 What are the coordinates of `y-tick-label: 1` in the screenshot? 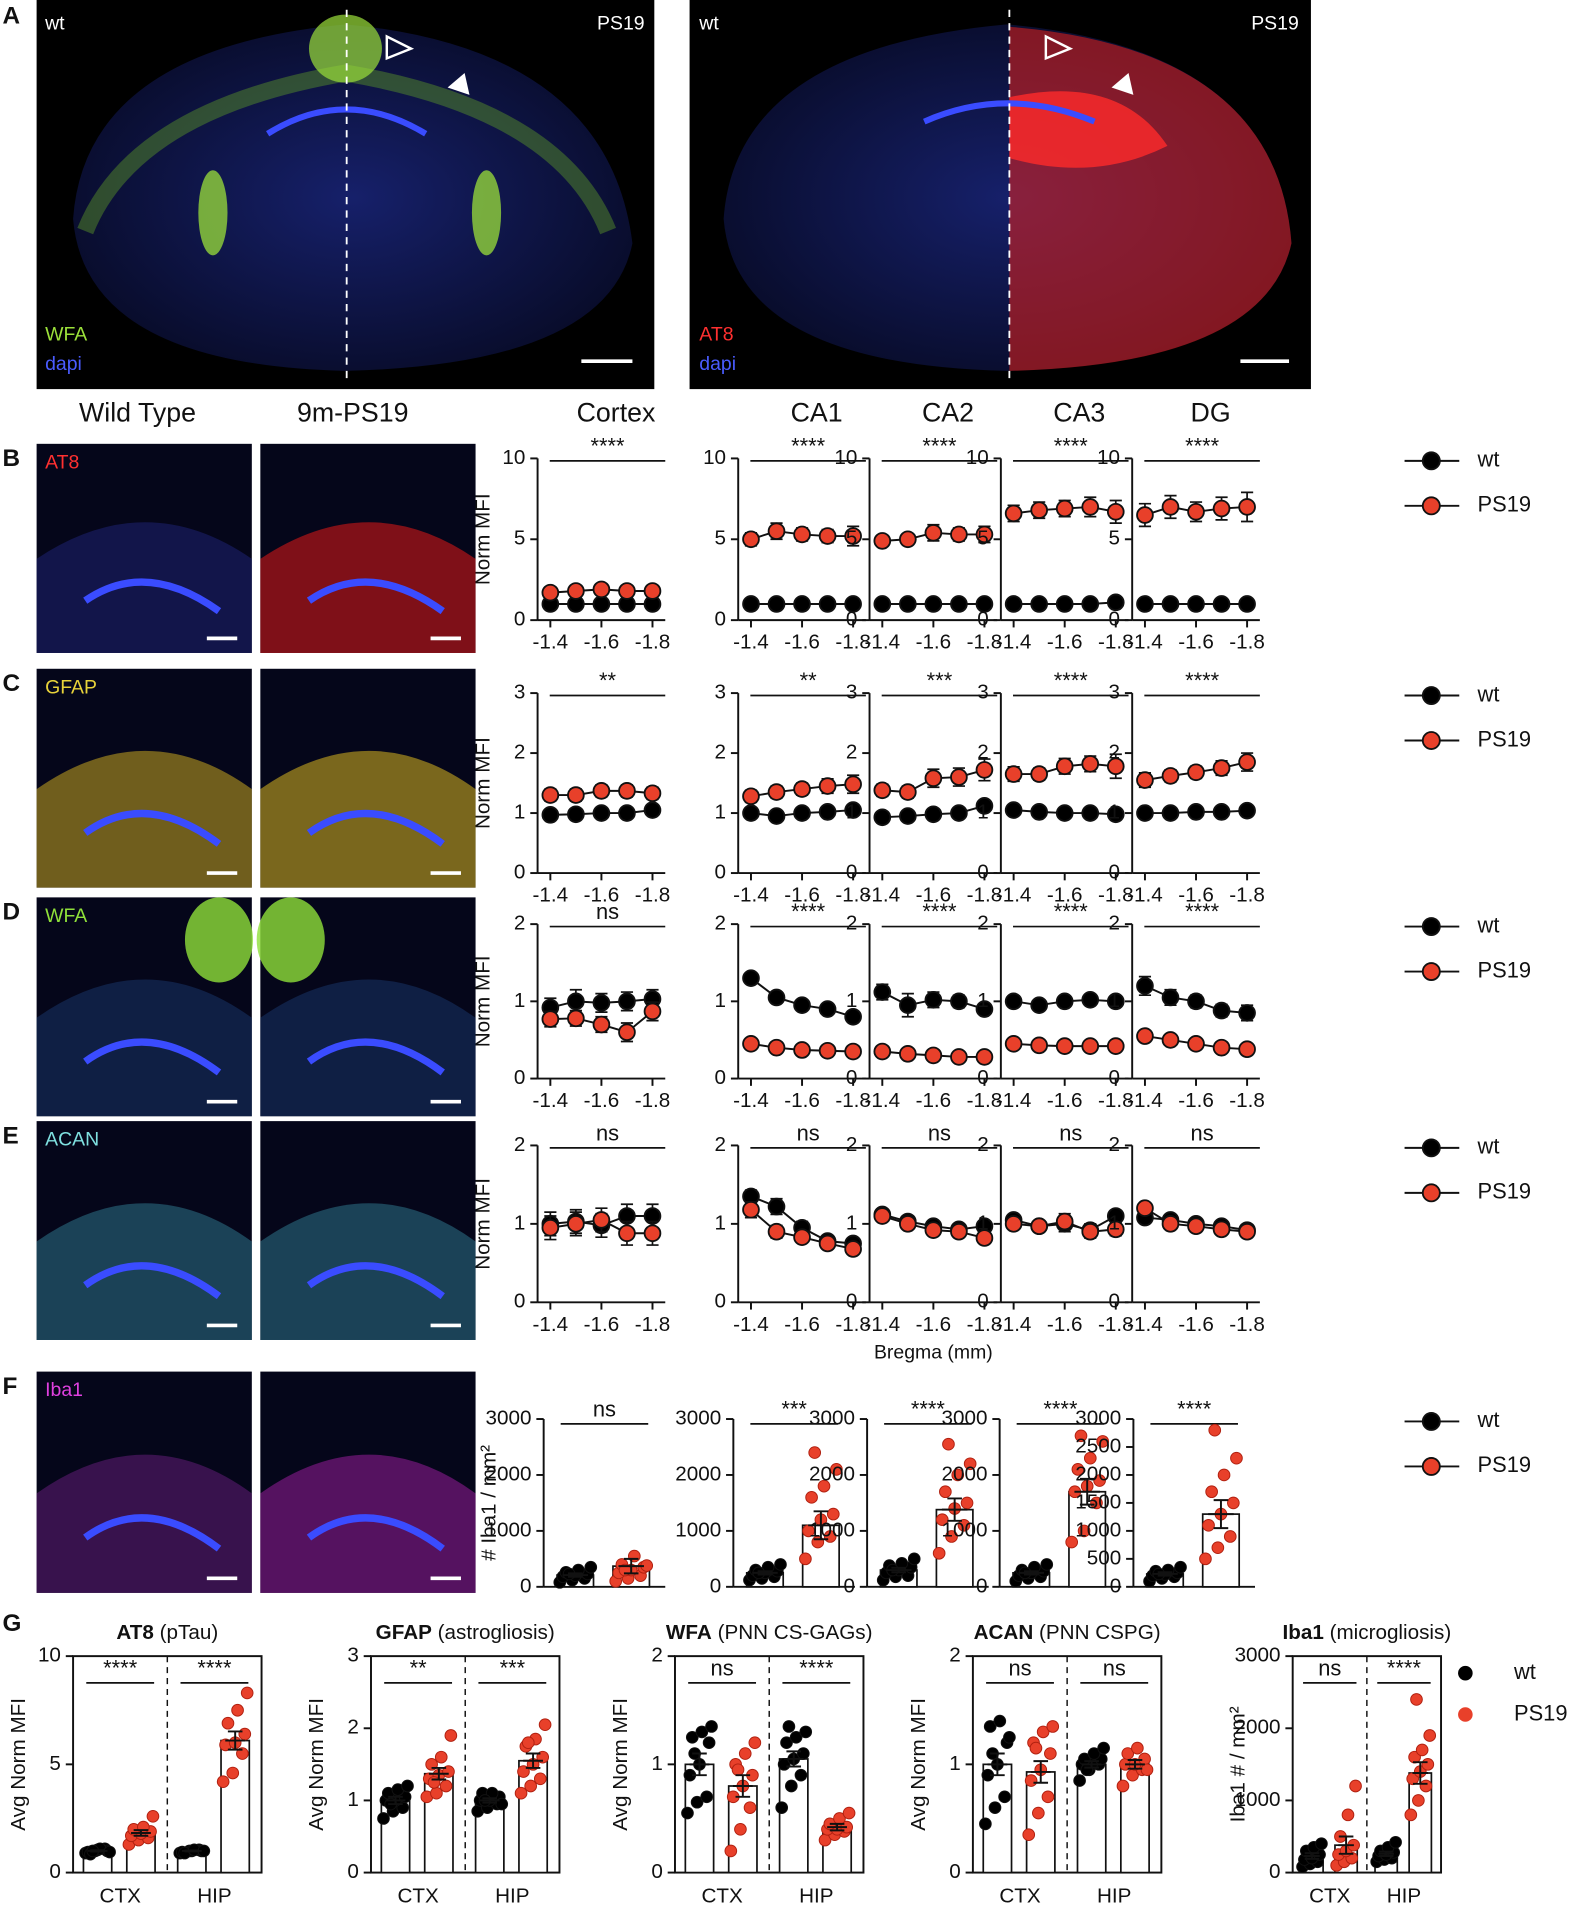 It's located at (1115, 812).